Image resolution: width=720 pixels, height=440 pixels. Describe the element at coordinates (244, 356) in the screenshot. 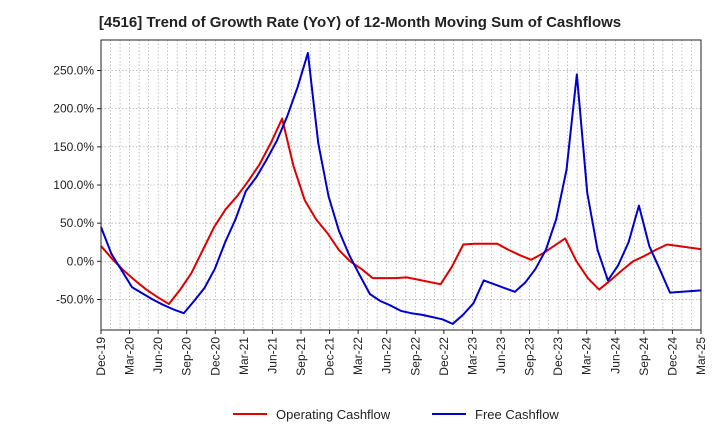

I see `x-tick-label: Mar-21` at that location.